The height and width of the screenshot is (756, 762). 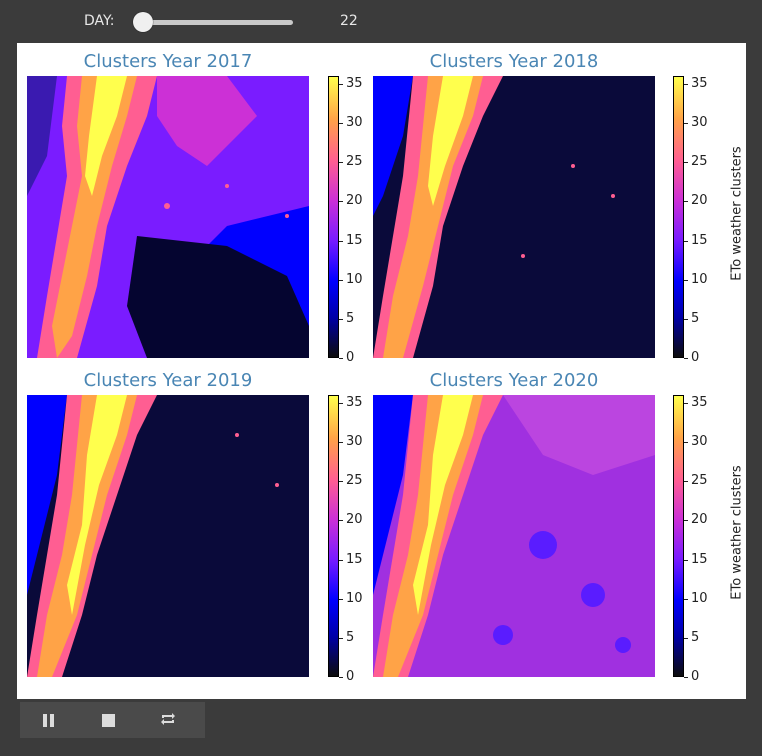 What do you see at coordinates (143, 22) in the screenshot?
I see `day-slider-thumb` at bounding box center [143, 22].